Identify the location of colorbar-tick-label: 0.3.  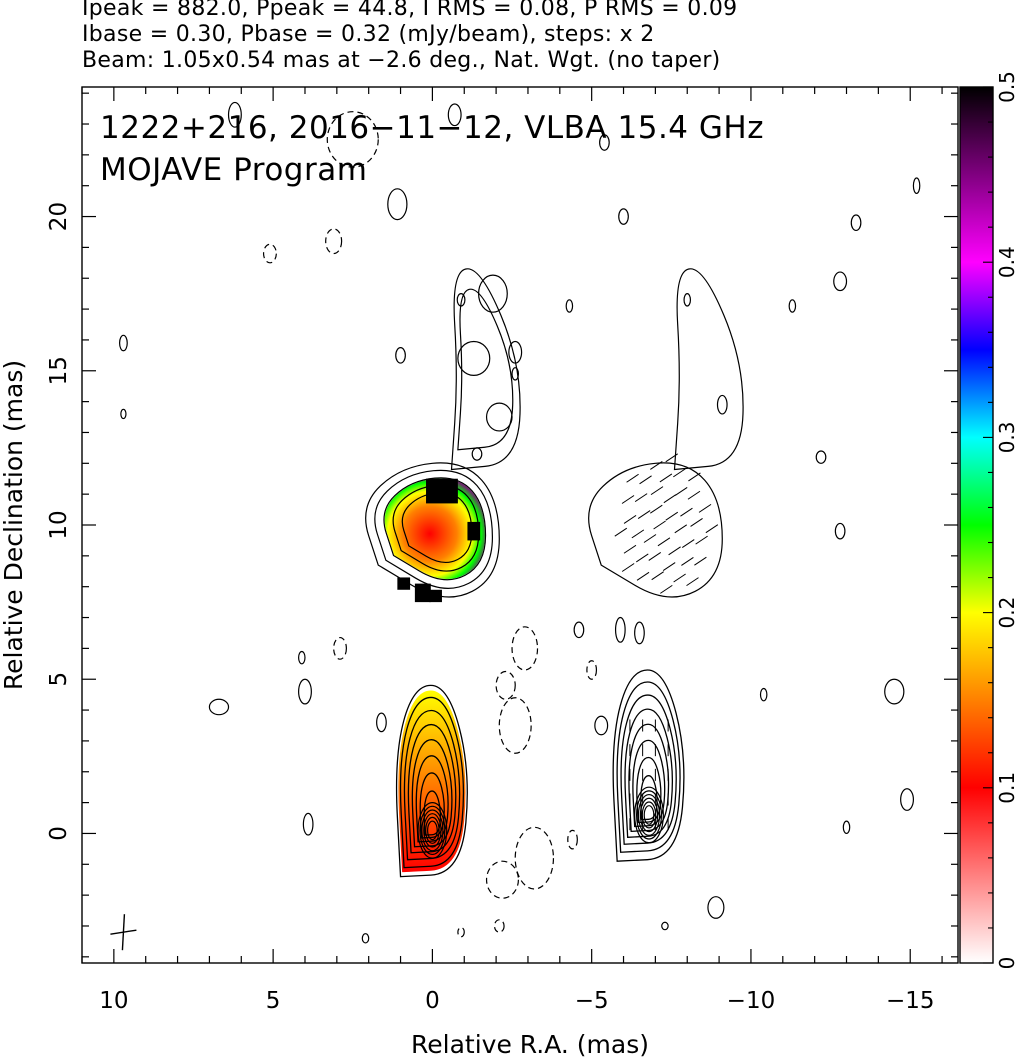
(1007, 437).